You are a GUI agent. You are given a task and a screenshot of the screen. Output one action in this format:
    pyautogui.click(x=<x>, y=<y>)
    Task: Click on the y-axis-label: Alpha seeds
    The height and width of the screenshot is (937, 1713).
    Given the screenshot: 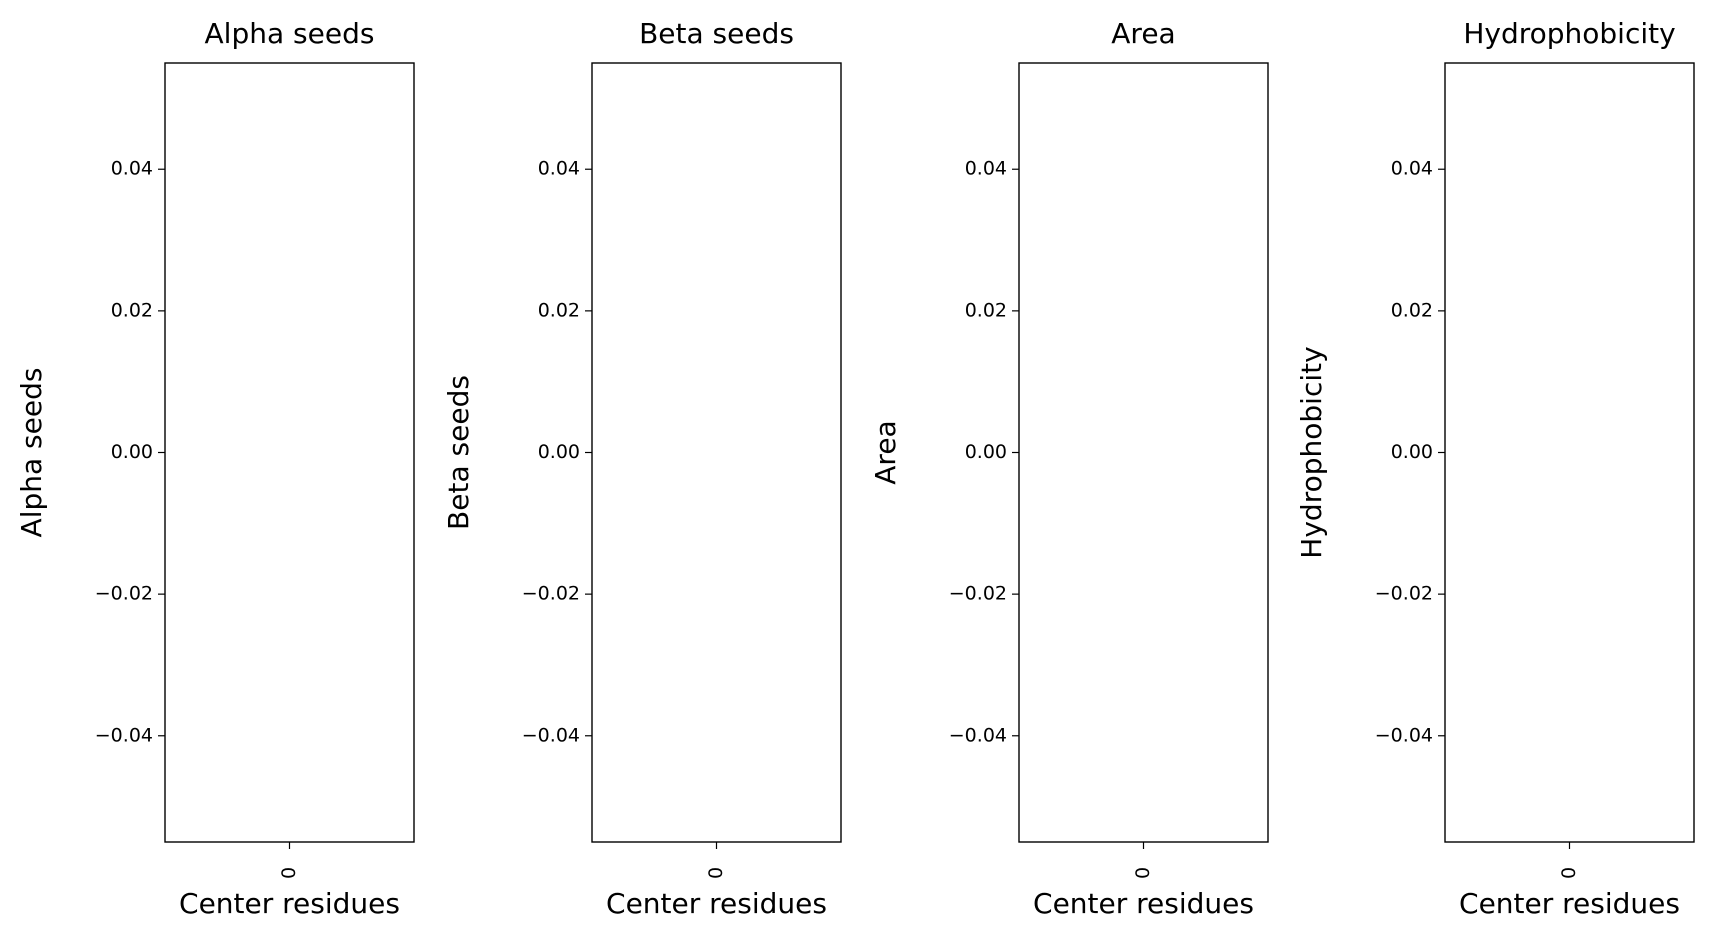 What is the action you would take?
    pyautogui.click(x=31, y=453)
    